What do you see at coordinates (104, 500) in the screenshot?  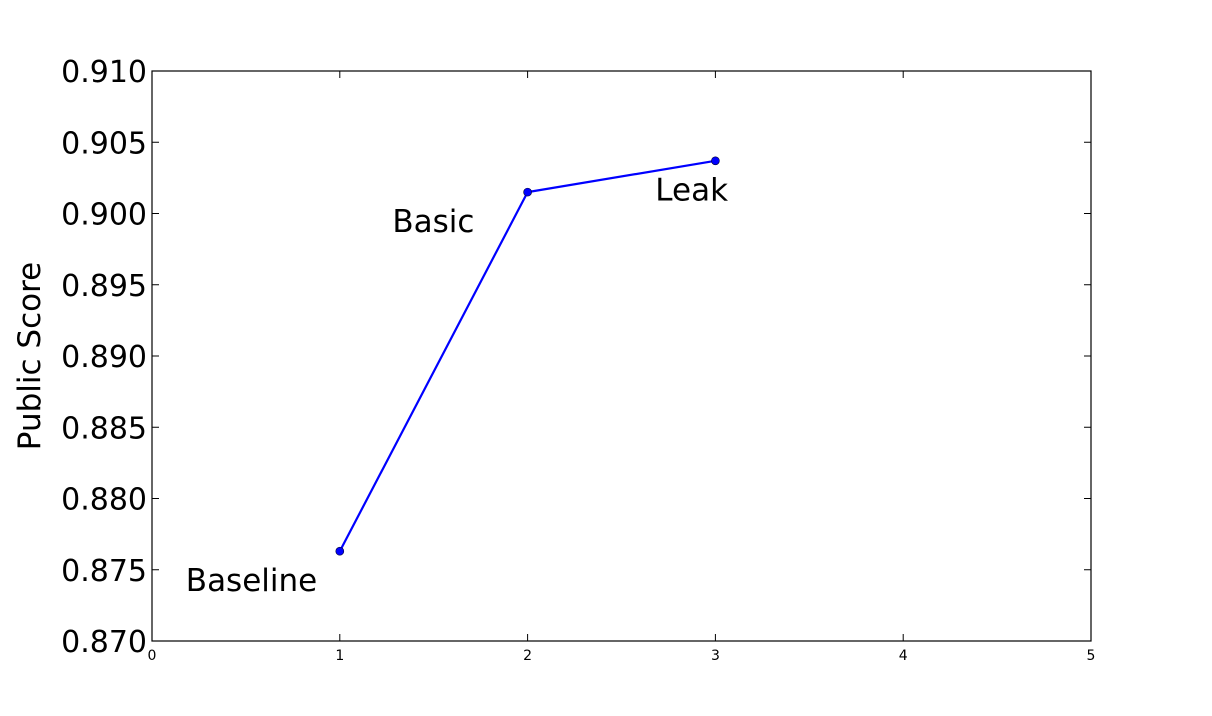 I see `y-tick-label: 0.880` at bounding box center [104, 500].